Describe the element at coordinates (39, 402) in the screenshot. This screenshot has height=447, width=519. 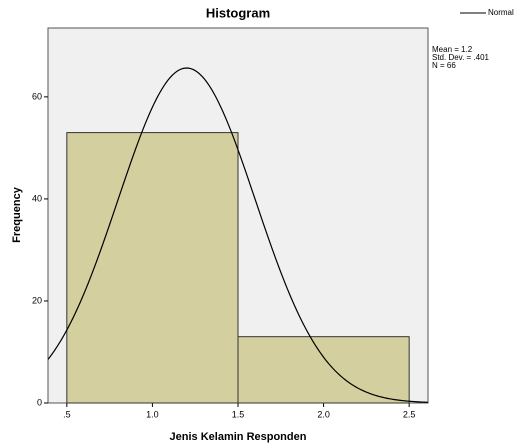
I see `y-tick-label: 0` at that location.